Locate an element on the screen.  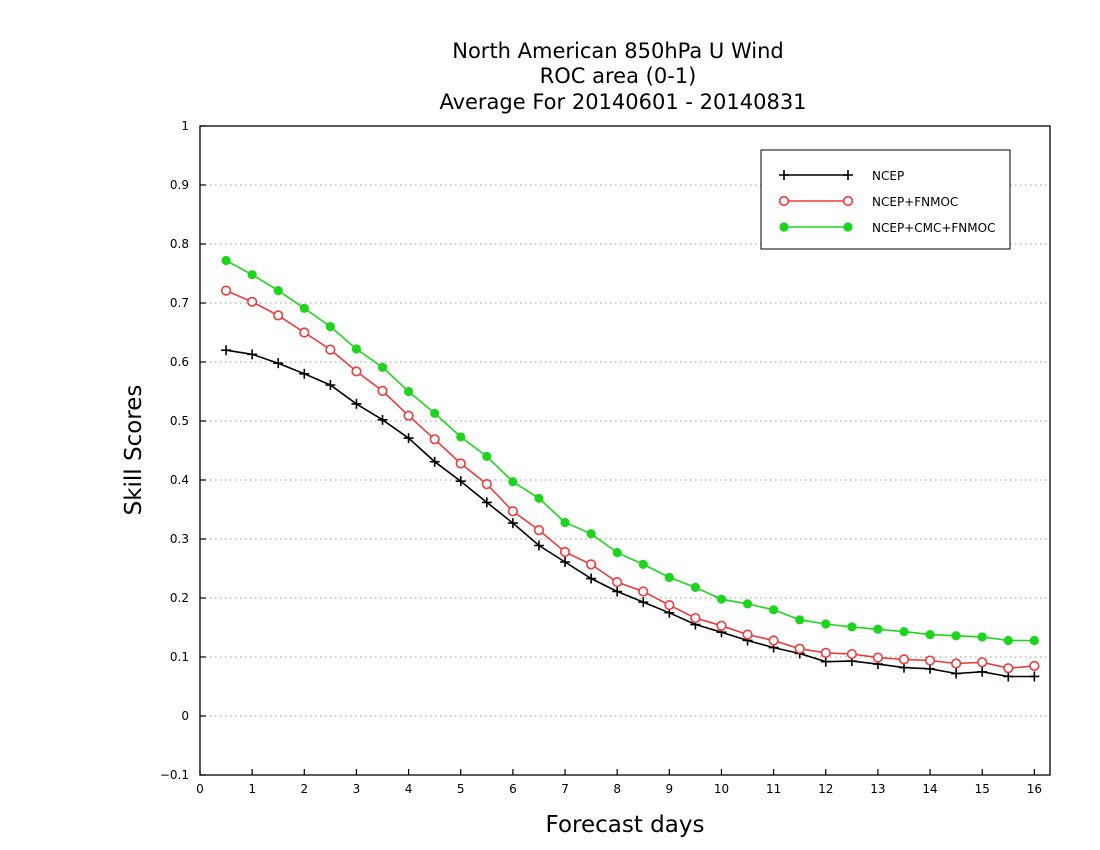
x-tick-labels: 0 1 2 3 4 5 6 7 8 9 10 11 12 13 14 15 16 is located at coordinates (619, 789).